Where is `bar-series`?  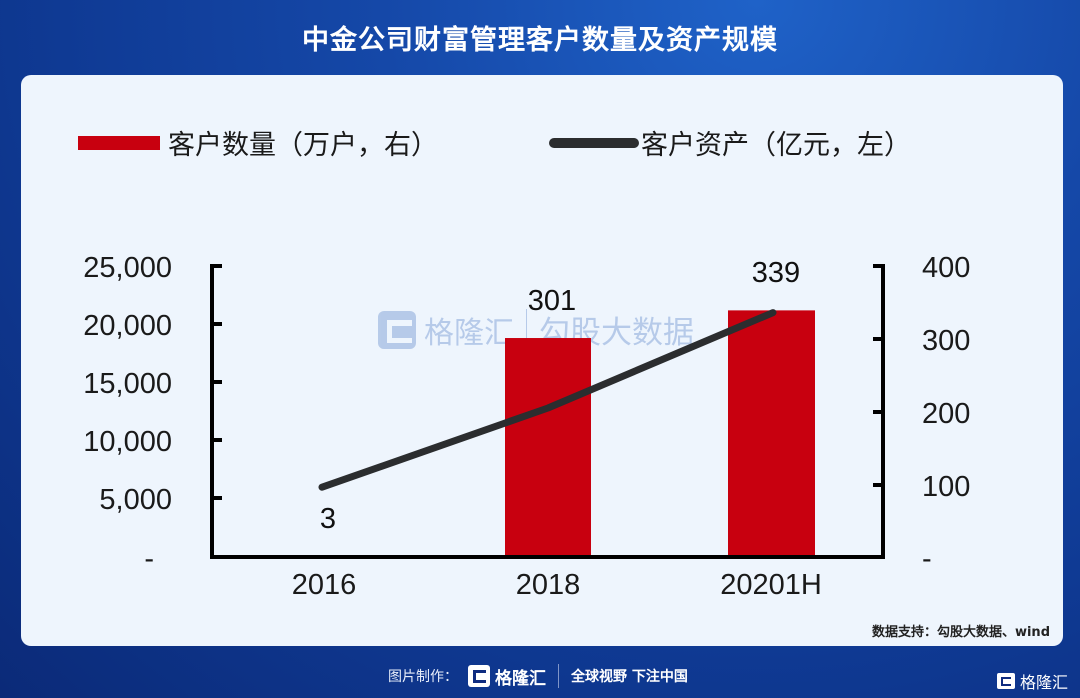 bar-series is located at coordinates (660, 433).